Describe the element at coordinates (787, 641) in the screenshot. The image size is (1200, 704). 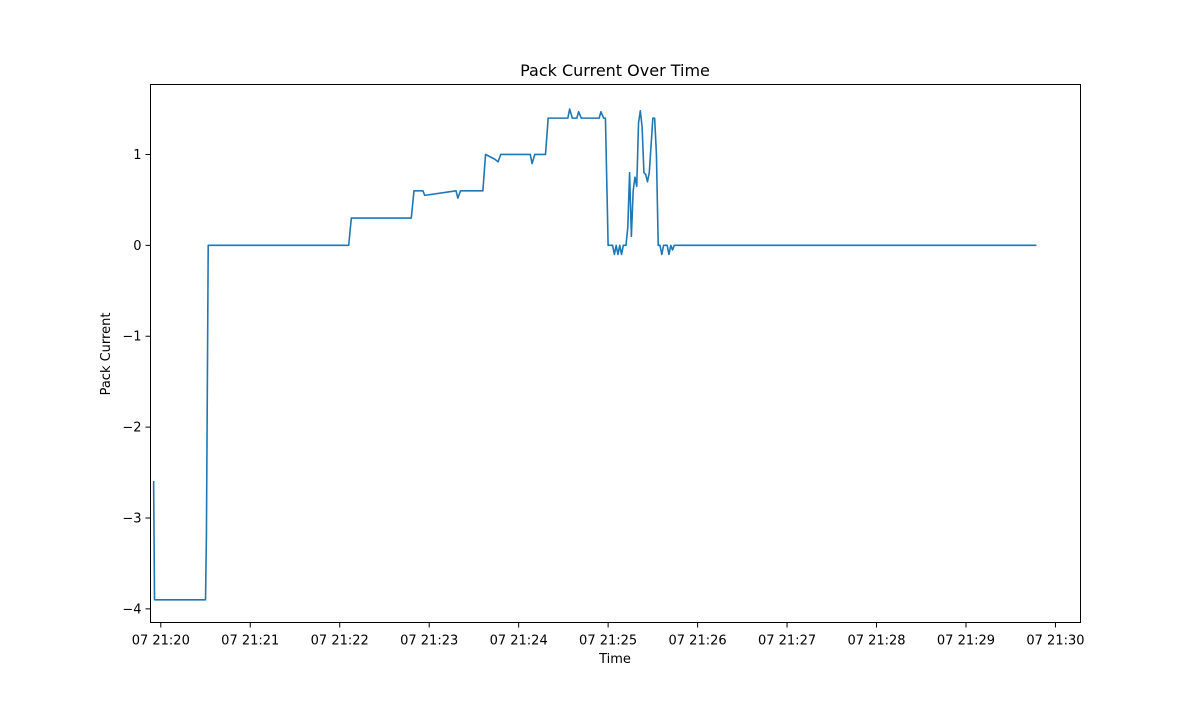
I see `x-tick-label: 07 21:27` at that location.